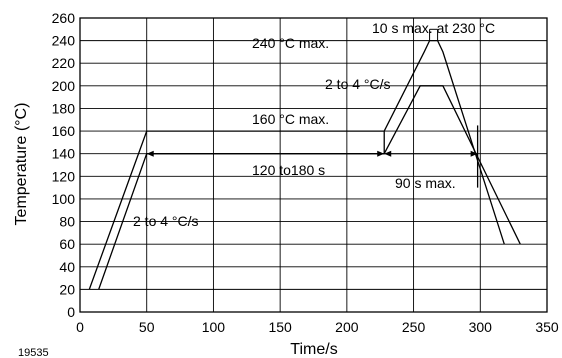 This screenshot has width=562, height=358. I want to click on y-tick-label-100: 100, so click(64, 199).